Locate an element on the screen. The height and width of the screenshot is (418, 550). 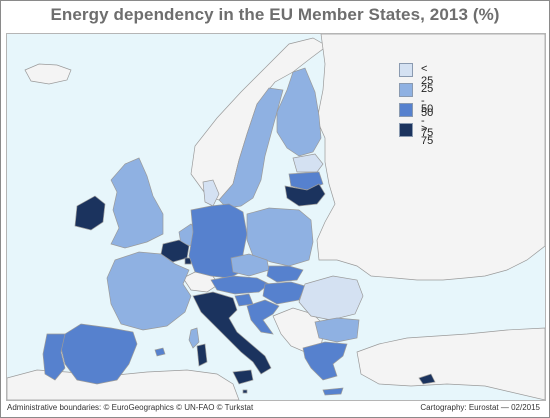
legend-label: 50 - 75 is located at coordinates (427, 121).